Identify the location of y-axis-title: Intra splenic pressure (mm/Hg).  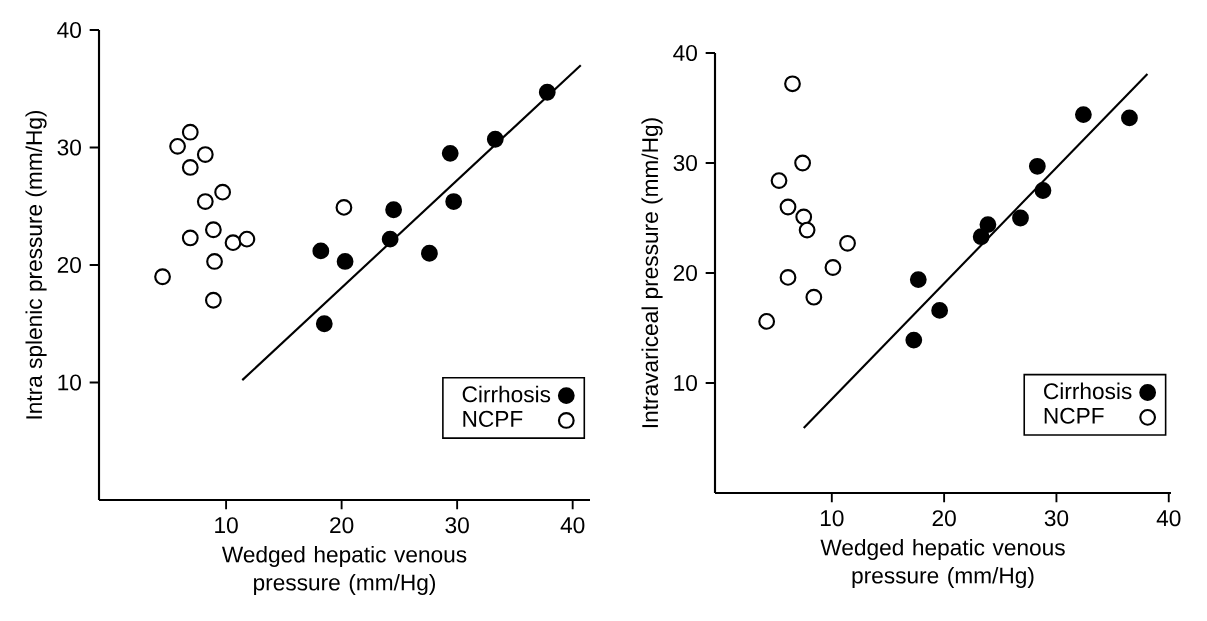
(36, 264).